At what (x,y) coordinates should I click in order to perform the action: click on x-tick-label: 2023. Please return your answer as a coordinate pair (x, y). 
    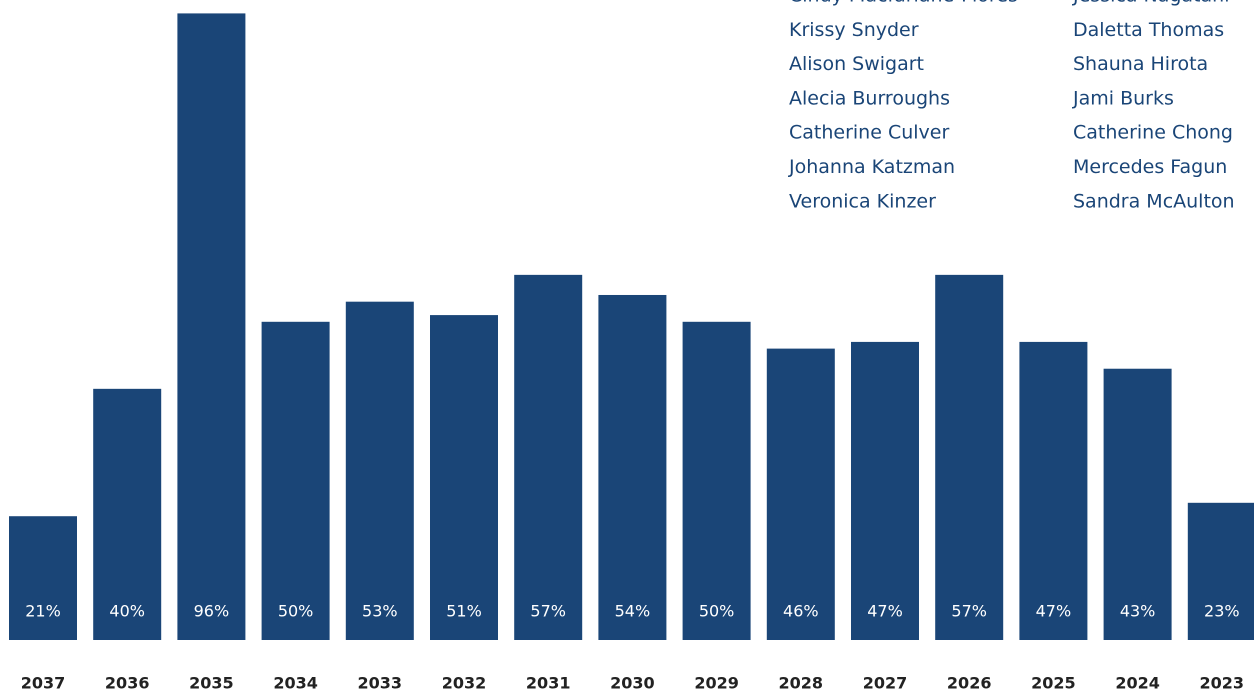
    Looking at the image, I should click on (1222, 683).